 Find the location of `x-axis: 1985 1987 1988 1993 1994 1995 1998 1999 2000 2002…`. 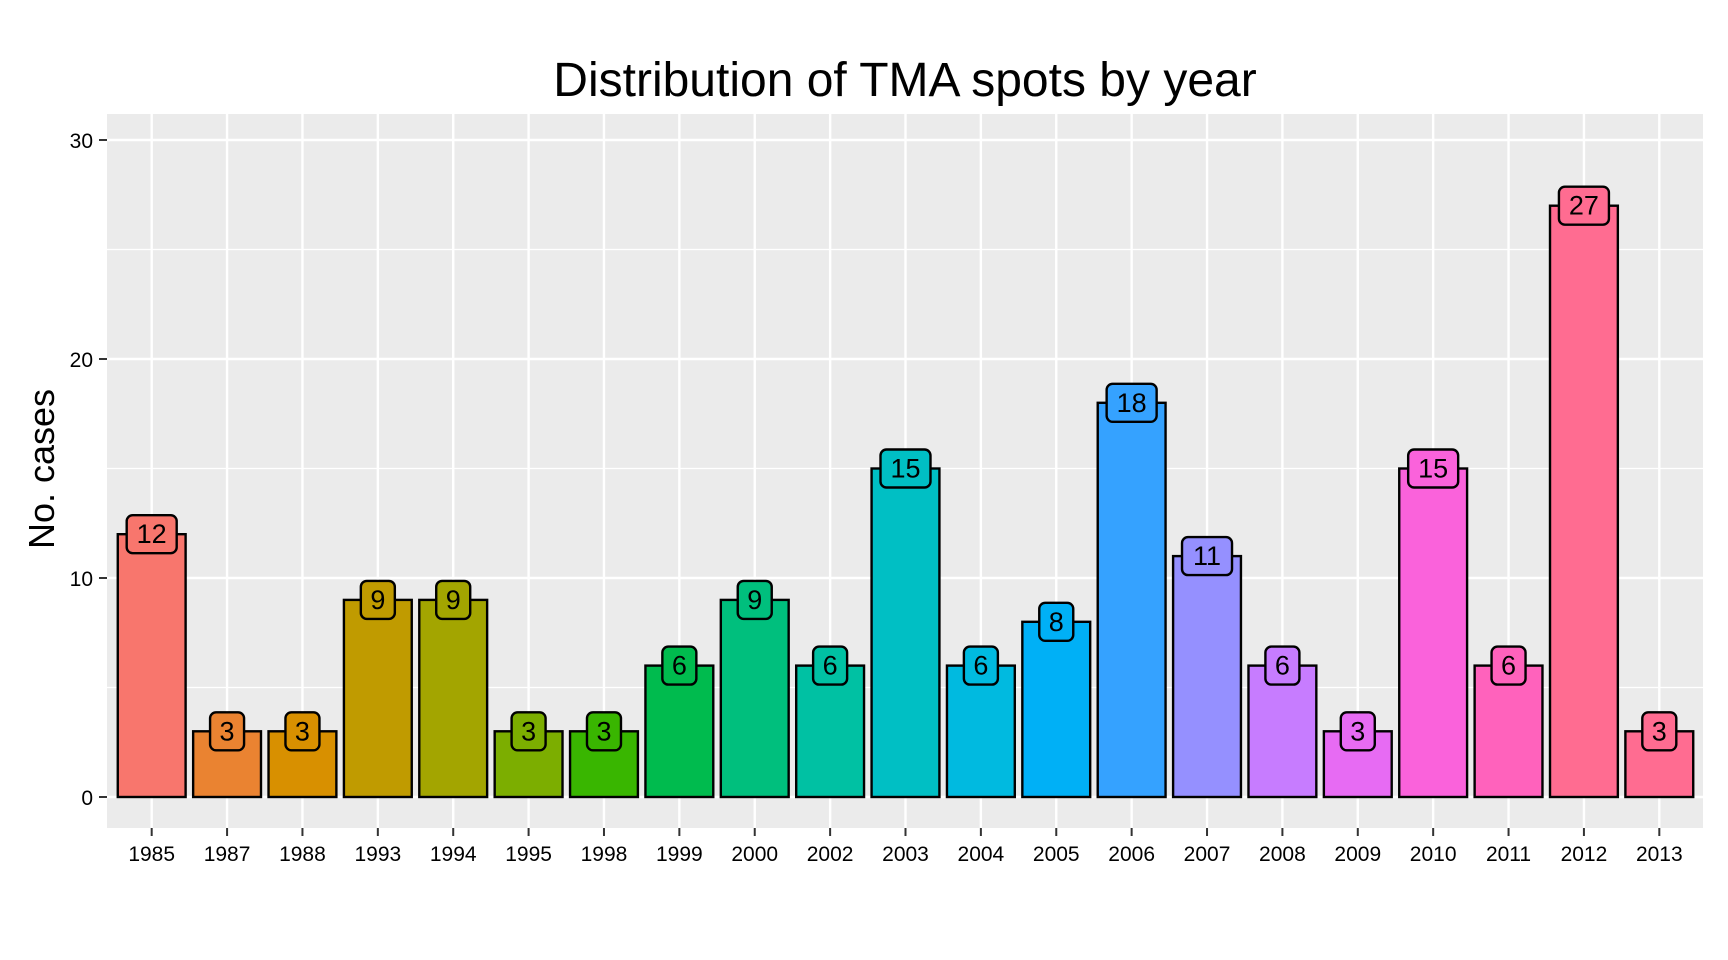

x-axis: 1985 1987 1988 1993 1994 1995 1998 1999 2000 2002… is located at coordinates (905, 847).